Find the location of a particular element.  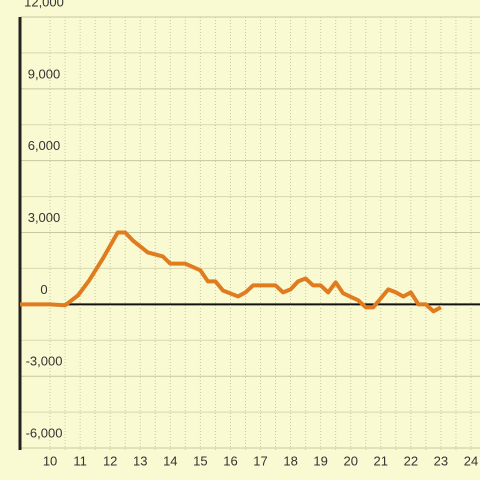

x-tick-label: 23 is located at coordinates (441, 460).